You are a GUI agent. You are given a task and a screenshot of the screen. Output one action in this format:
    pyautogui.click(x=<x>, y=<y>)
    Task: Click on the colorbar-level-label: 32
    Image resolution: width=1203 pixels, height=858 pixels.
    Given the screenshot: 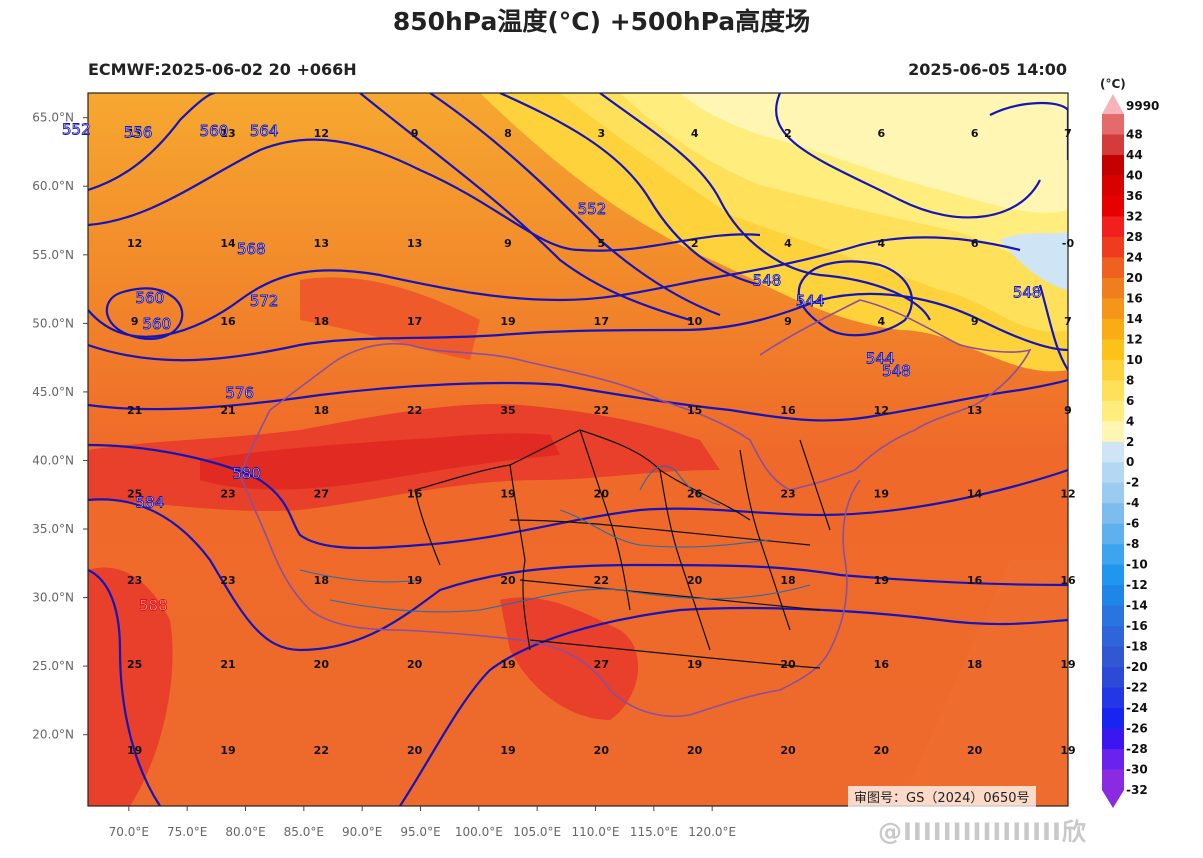 What is the action you would take?
    pyautogui.click(x=1134, y=216)
    